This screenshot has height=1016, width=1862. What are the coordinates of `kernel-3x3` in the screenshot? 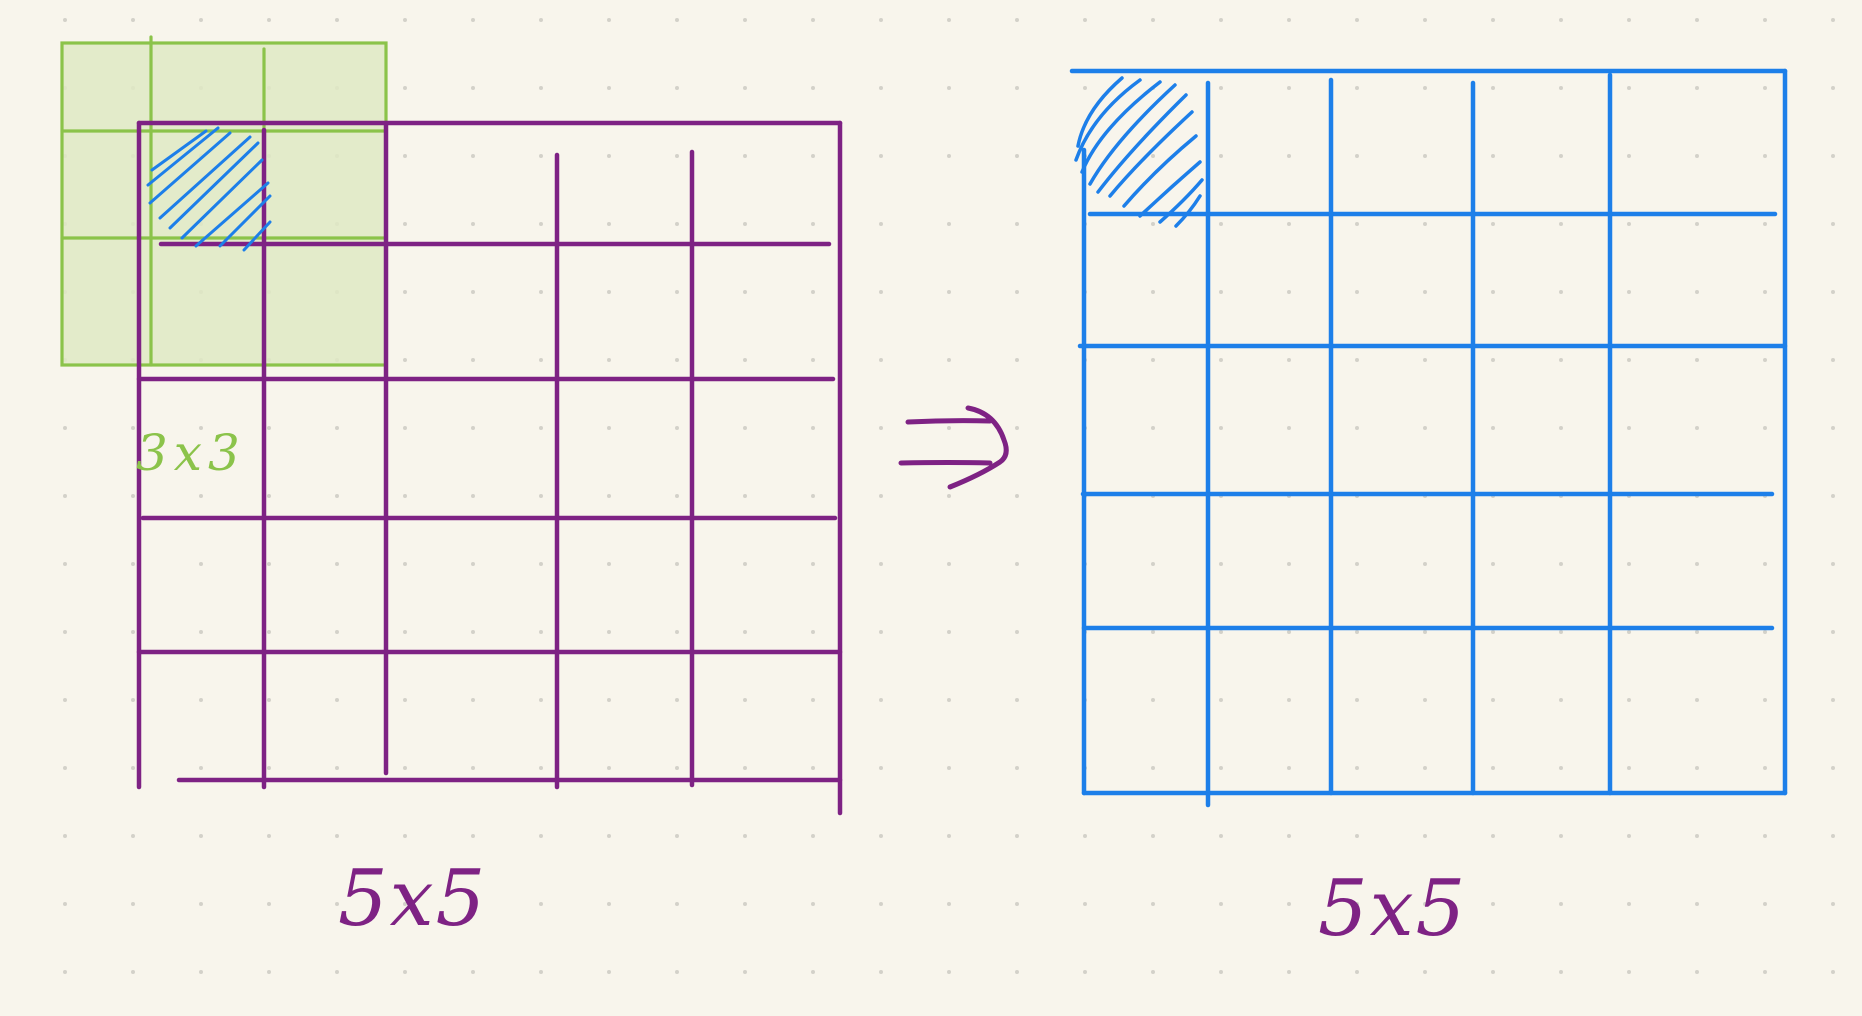 It's located at (224, 201).